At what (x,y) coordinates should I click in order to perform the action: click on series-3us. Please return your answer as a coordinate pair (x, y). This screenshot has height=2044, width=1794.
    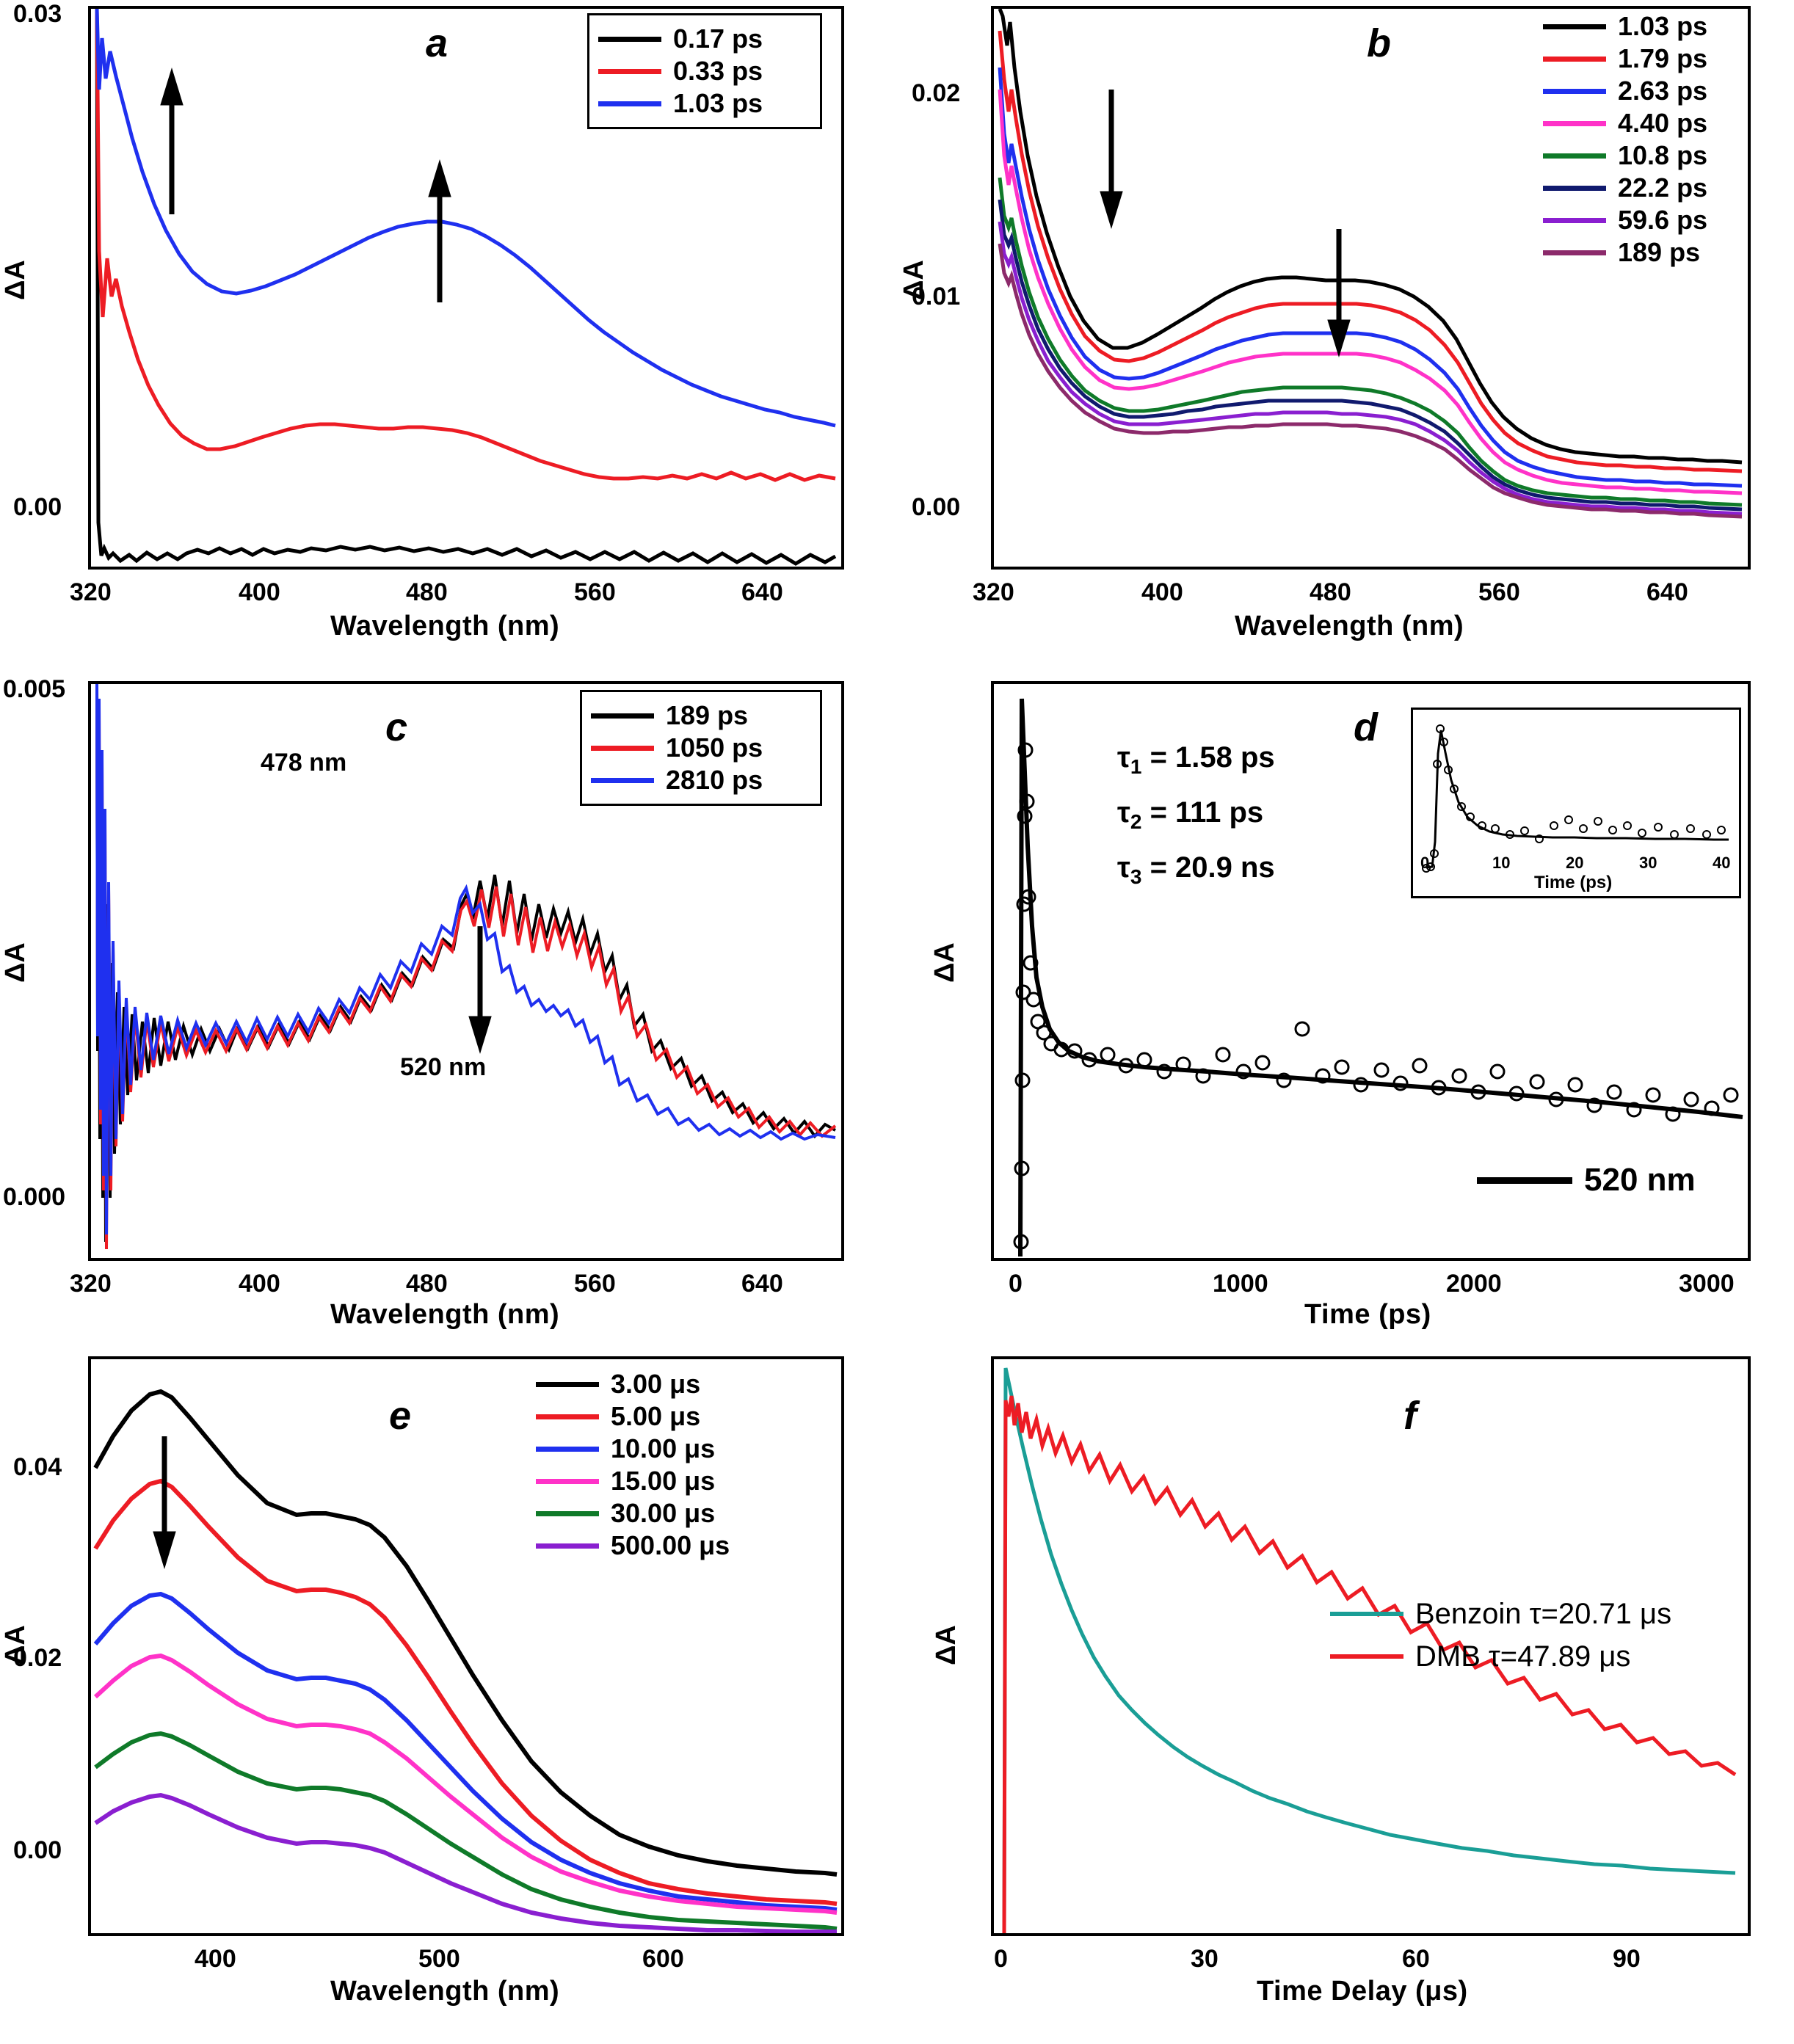
    Looking at the image, I should click on (466, 1633).